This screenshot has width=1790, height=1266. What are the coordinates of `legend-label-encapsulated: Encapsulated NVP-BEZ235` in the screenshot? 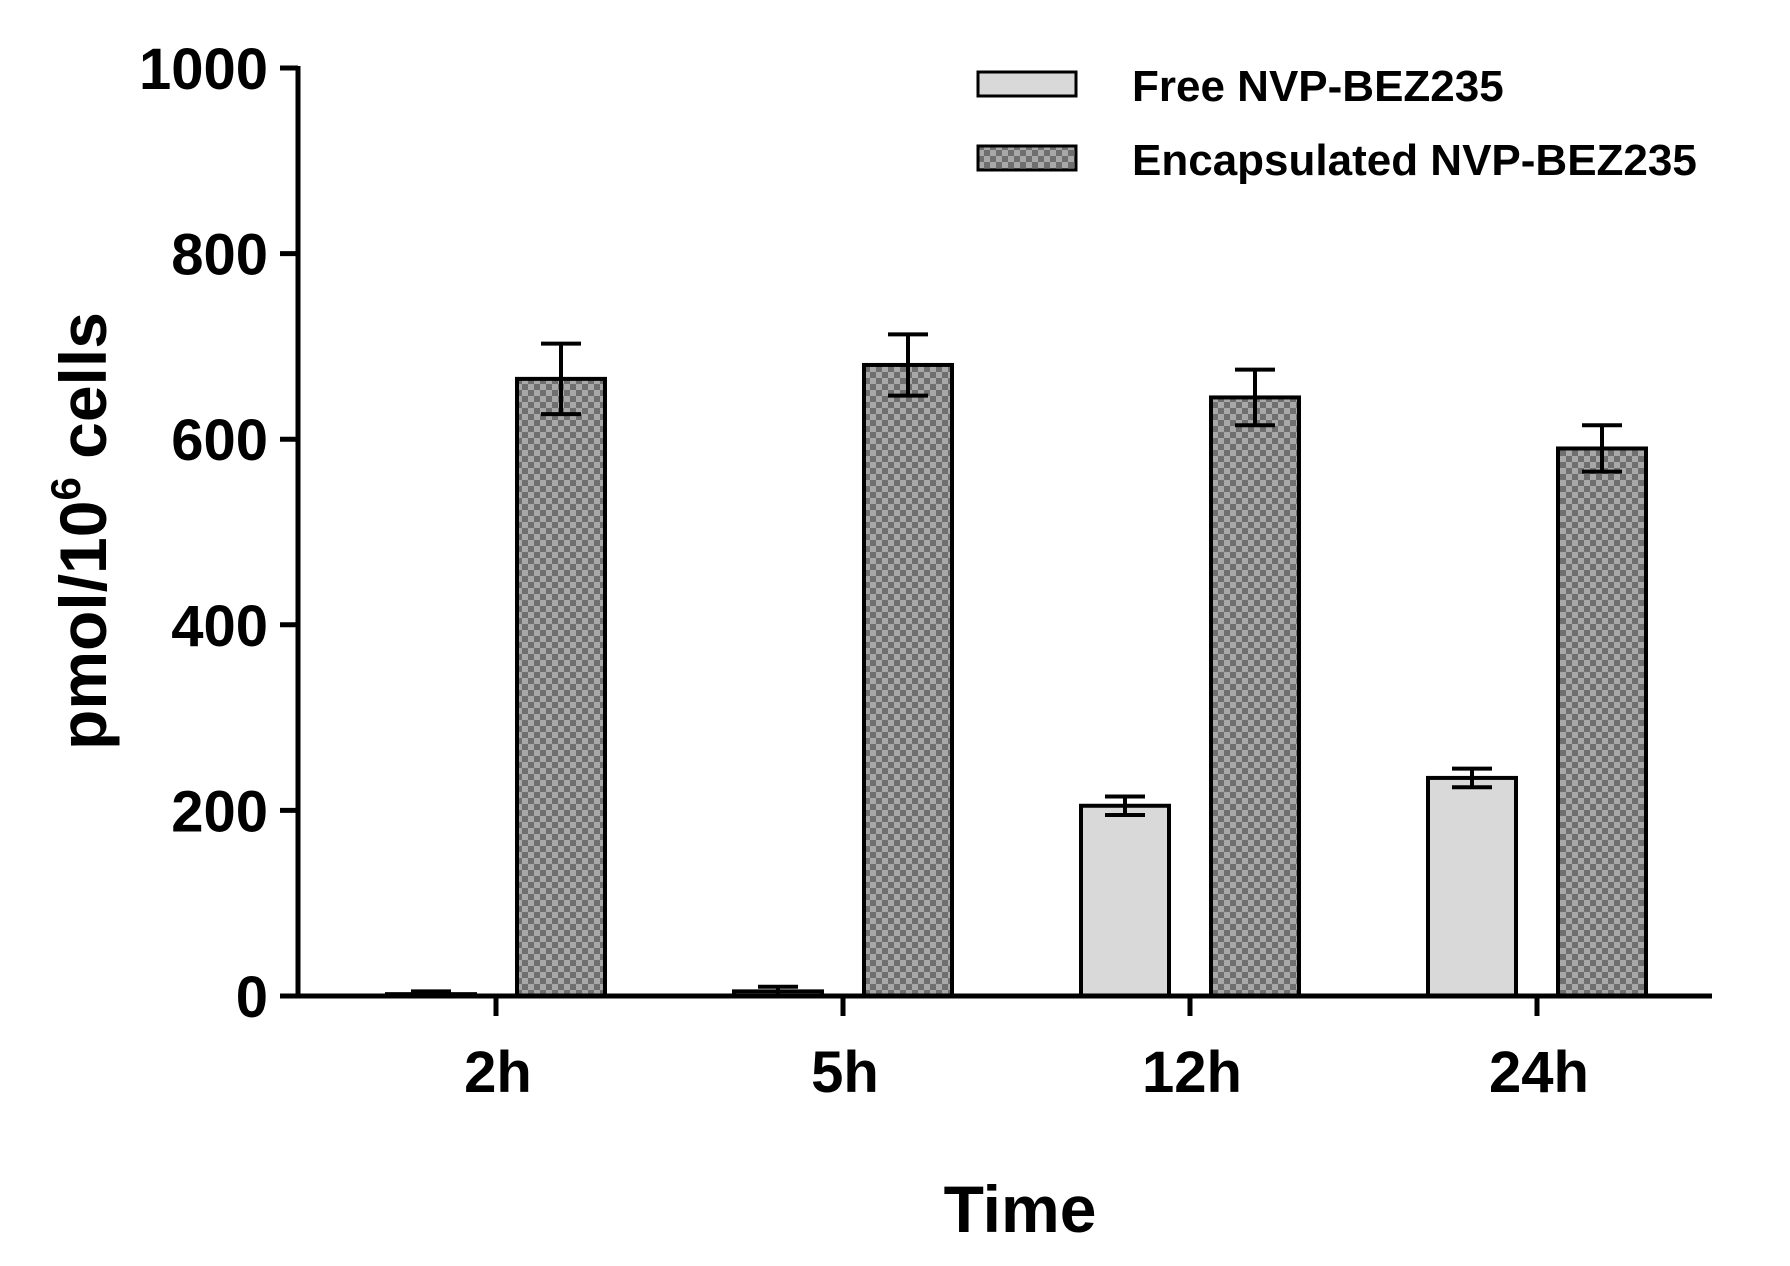 It's located at (1414, 160).